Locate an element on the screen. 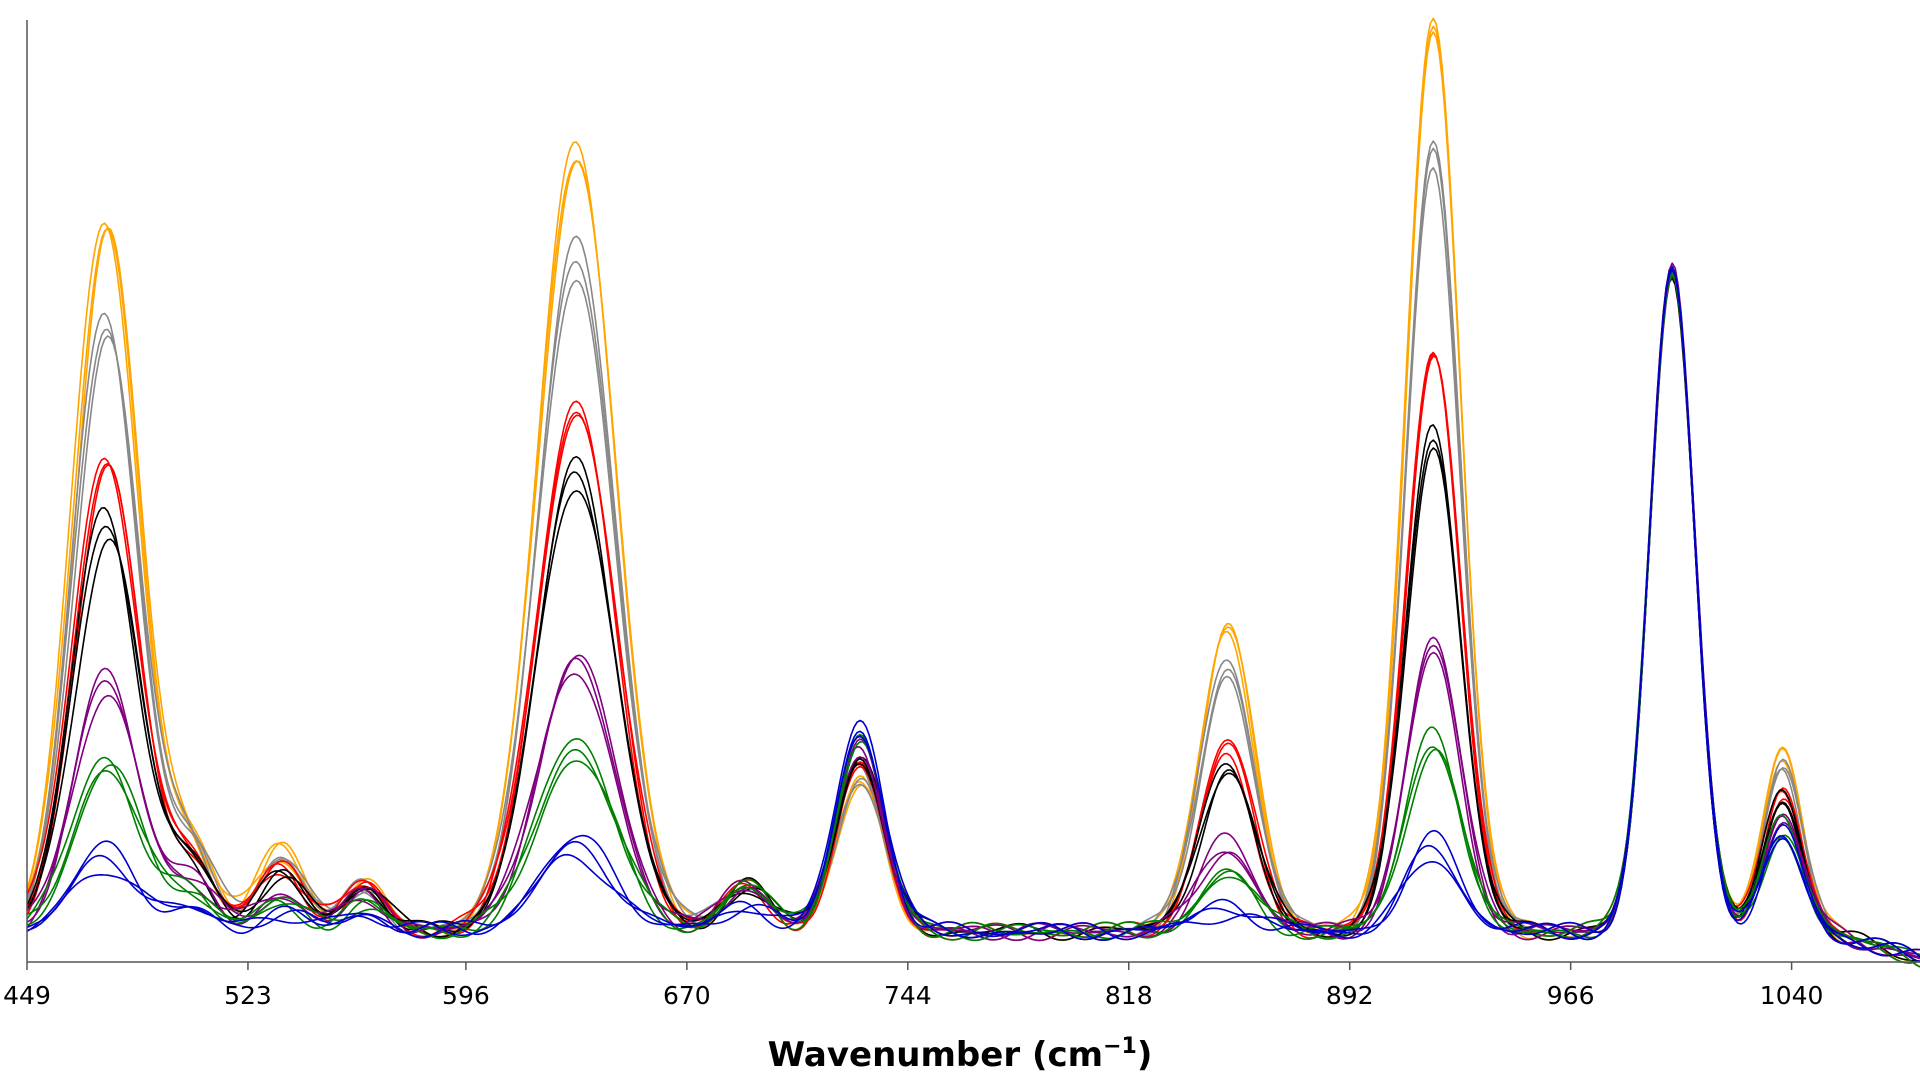 The height and width of the screenshot is (1080, 1920). x-tick-label: 670 is located at coordinates (687, 995).